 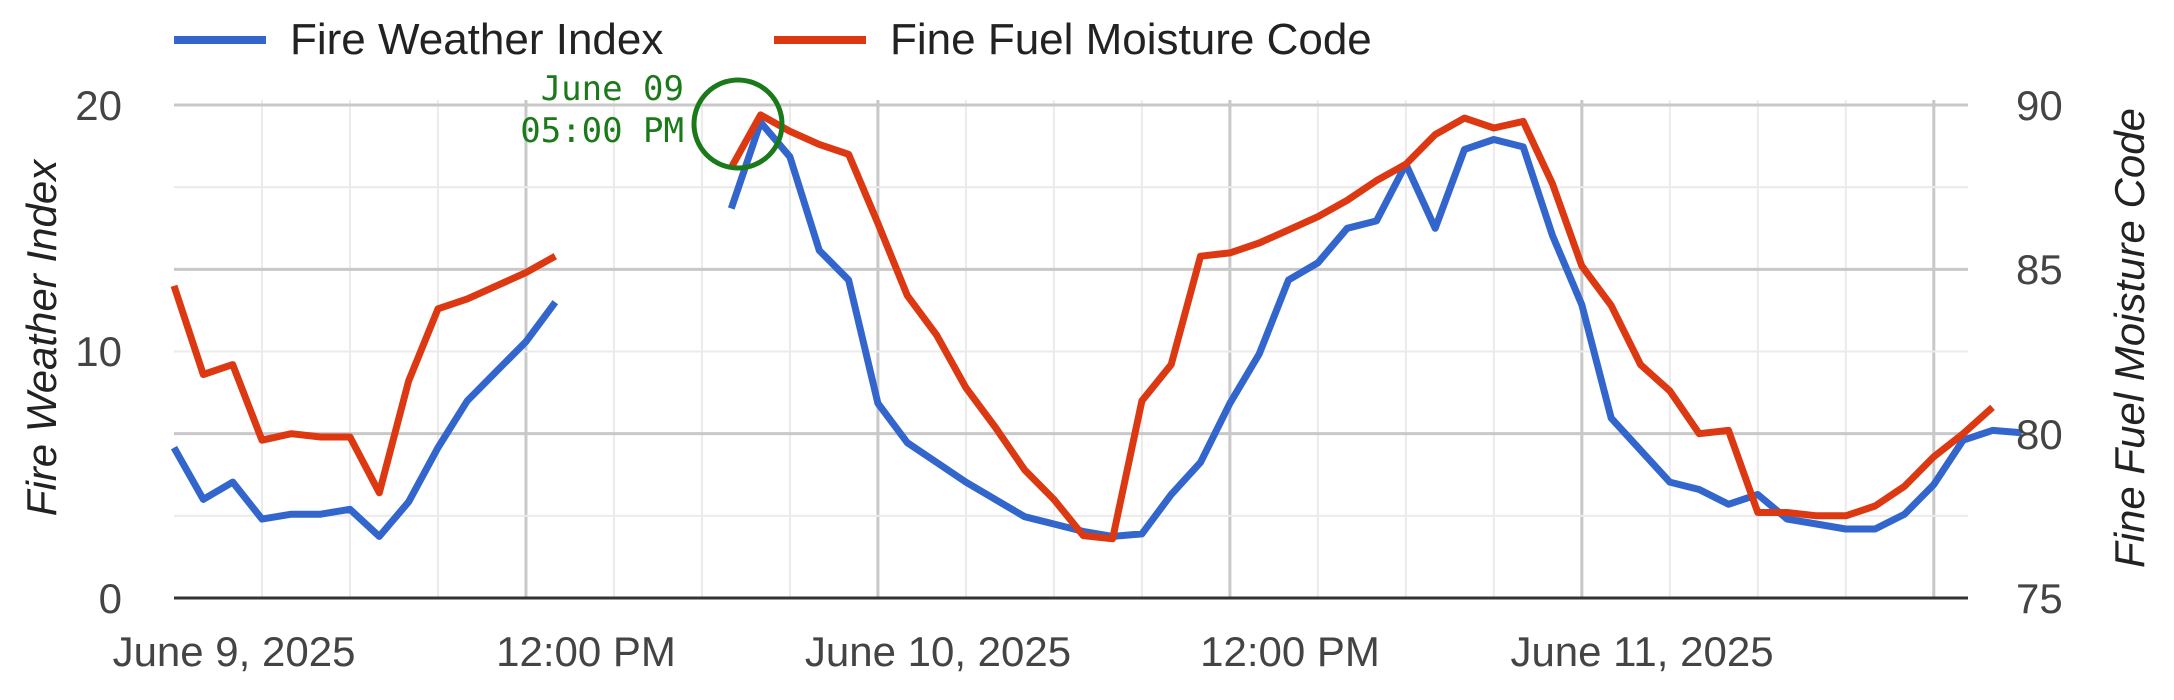 I want to click on left-axis-title: Fire Weather Index, so click(x=41, y=337).